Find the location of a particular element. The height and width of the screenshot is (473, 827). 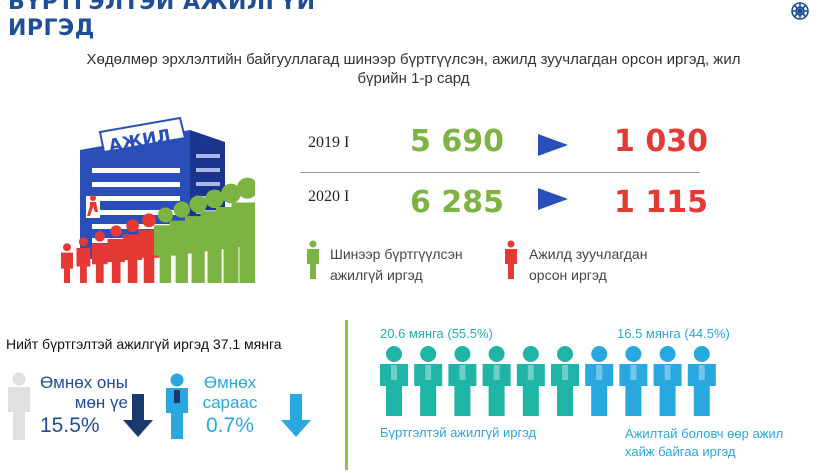

left-share-label: Бүртгэлтэй ажилгүй иргэд is located at coordinates (458, 432).